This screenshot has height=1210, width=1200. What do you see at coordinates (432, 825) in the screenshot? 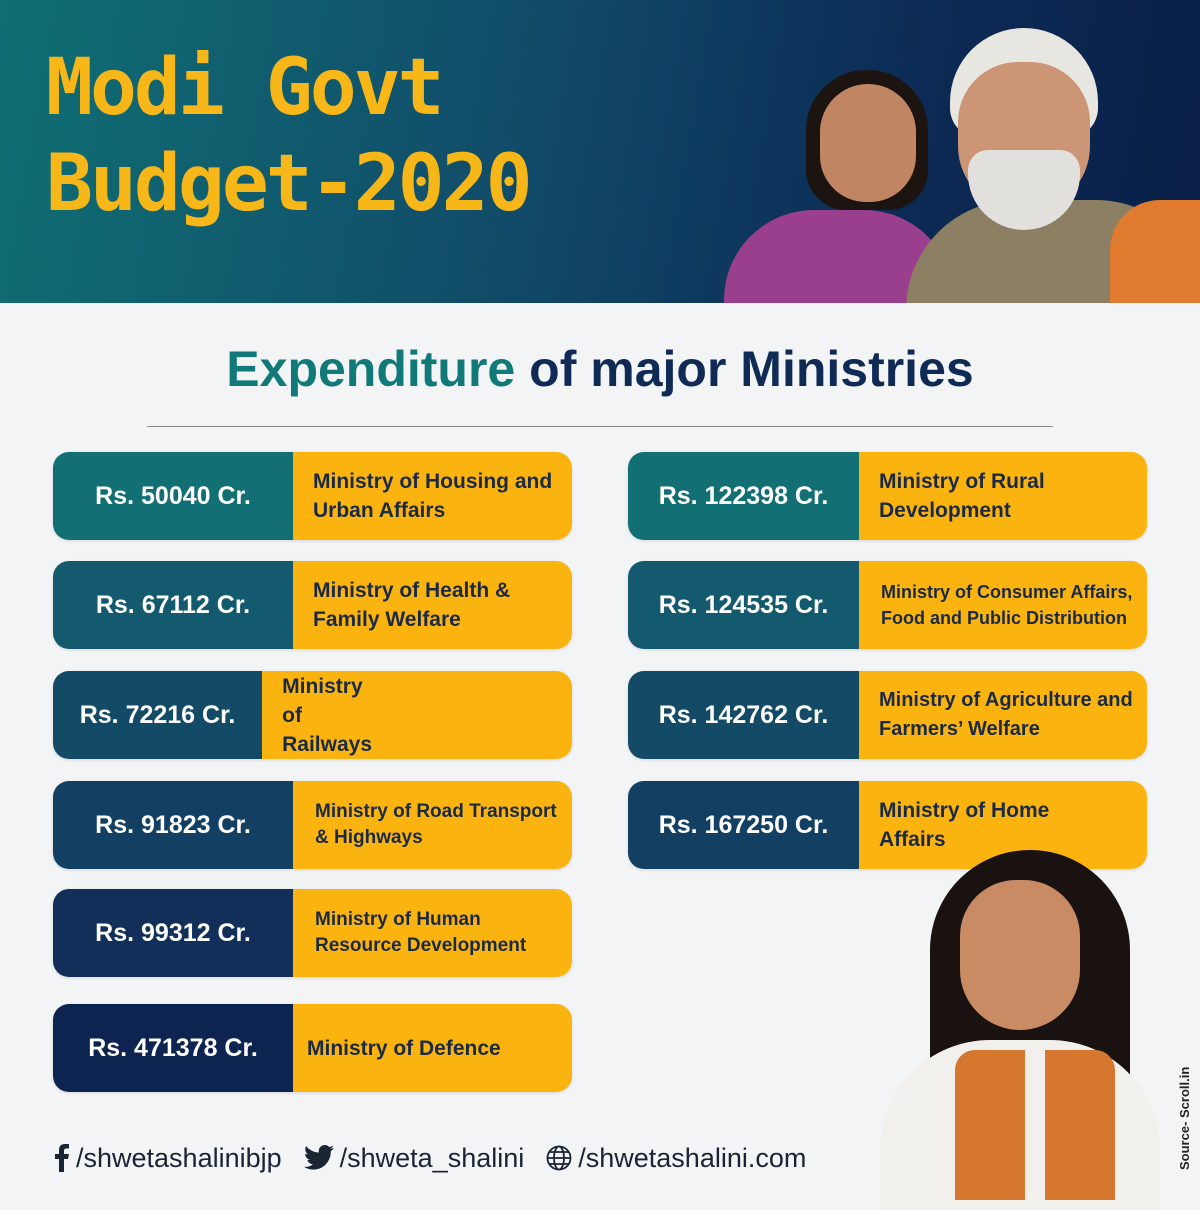
I see `ministry-name: Ministry of Road Transport & Highways` at bounding box center [432, 825].